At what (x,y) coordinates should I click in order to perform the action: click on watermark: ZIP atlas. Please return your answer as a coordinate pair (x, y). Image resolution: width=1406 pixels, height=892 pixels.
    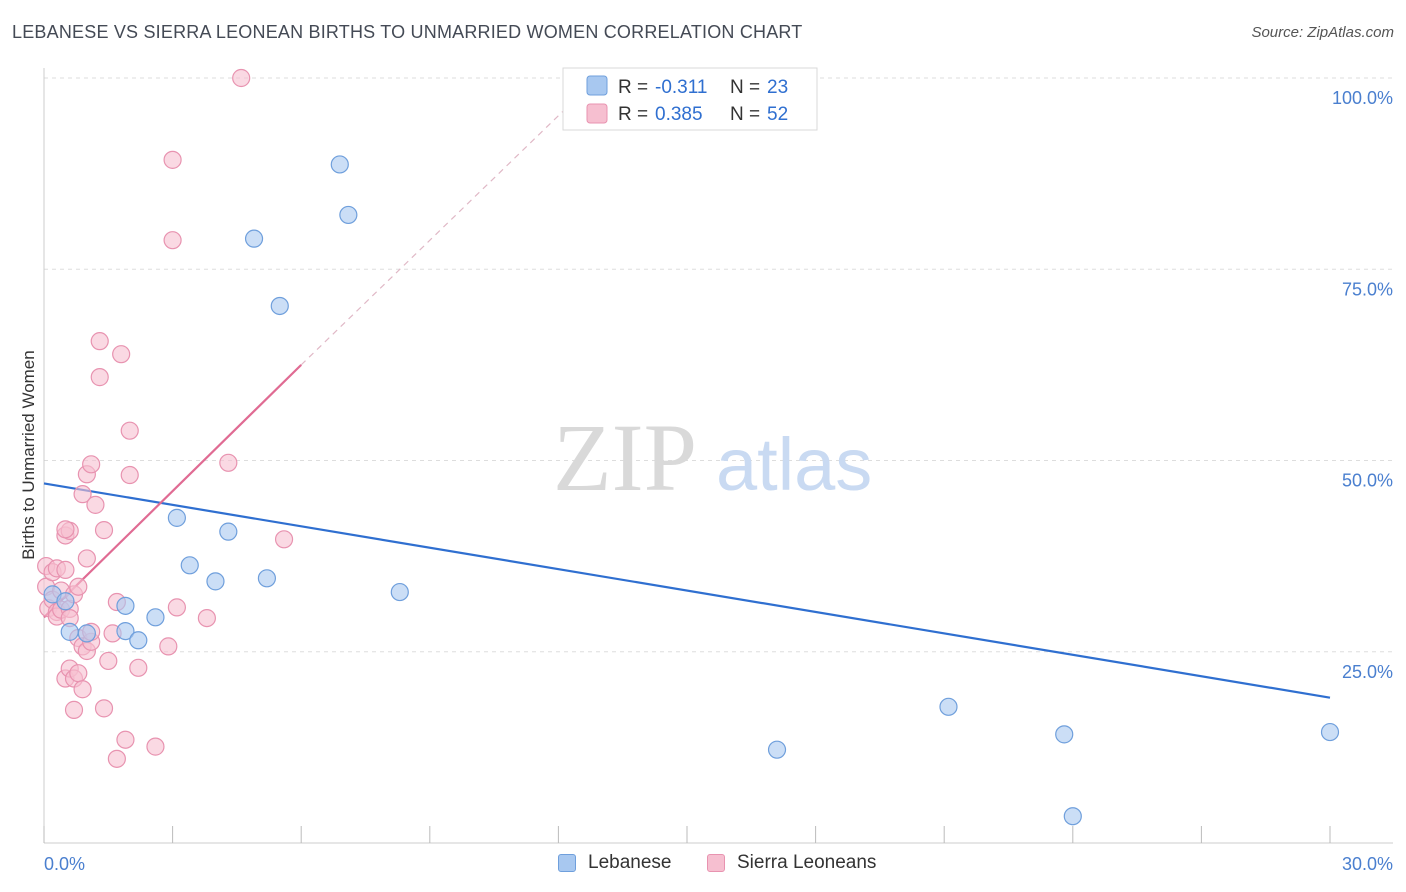
    Looking at the image, I should click on (712, 457).